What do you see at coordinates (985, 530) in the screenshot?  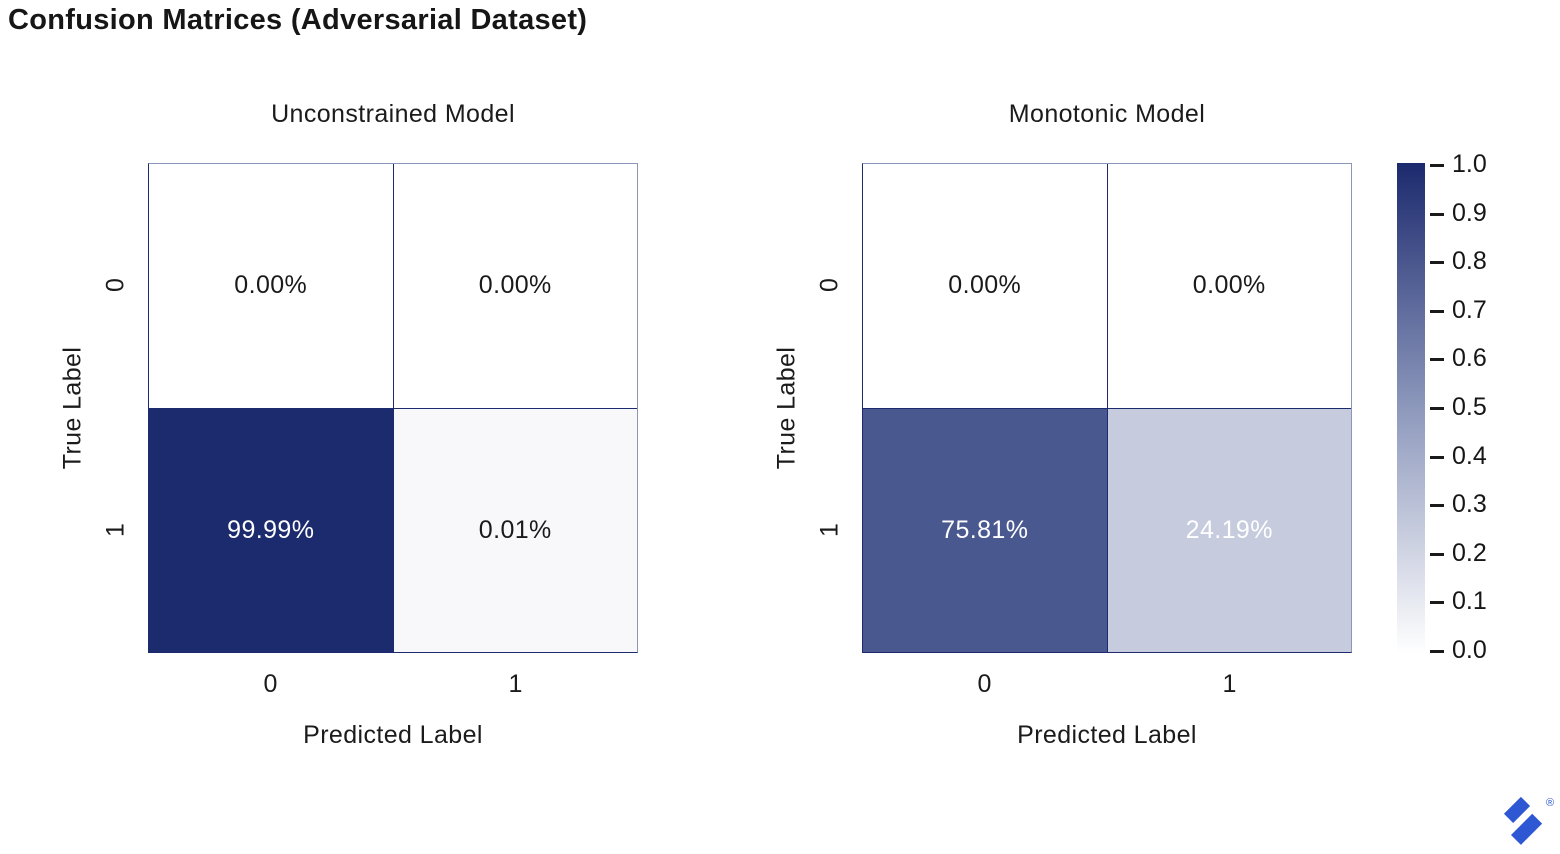 I see `heatmap-cell: 75.81%` at bounding box center [985, 530].